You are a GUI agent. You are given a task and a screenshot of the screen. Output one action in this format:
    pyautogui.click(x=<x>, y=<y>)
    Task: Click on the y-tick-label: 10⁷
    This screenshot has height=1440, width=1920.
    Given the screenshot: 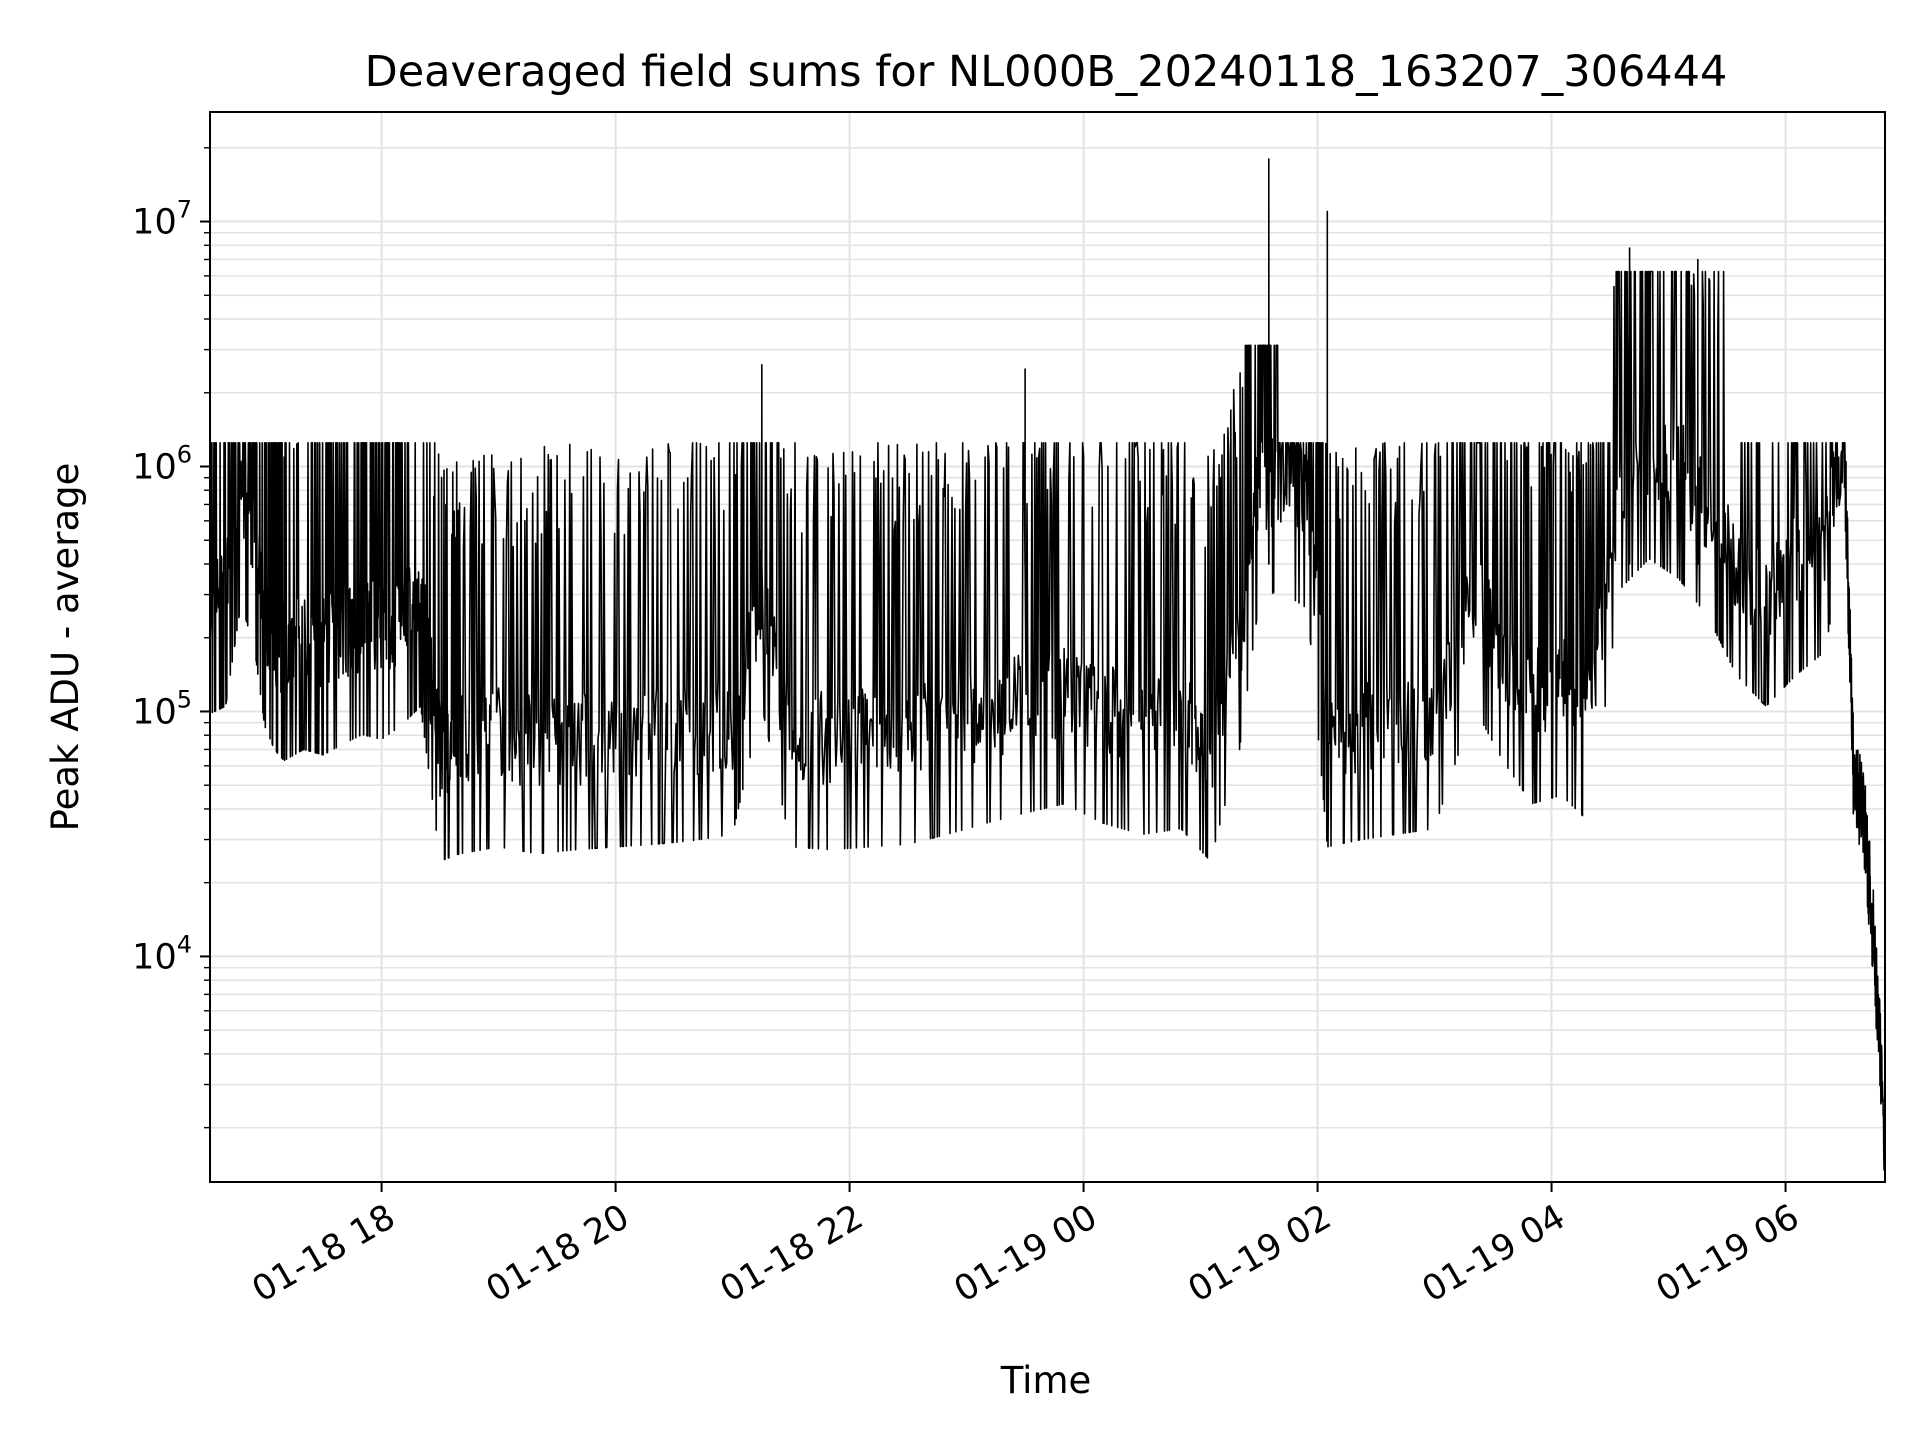 What is the action you would take?
    pyautogui.click(x=162, y=219)
    